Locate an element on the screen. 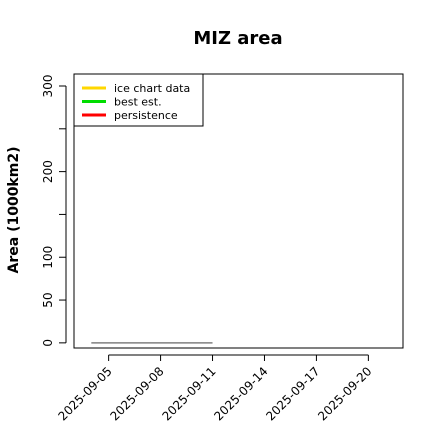 Image resolution: width=440 pixels, height=444 pixels. x-tick-label: 2025-09-20 is located at coordinates (344, 393).